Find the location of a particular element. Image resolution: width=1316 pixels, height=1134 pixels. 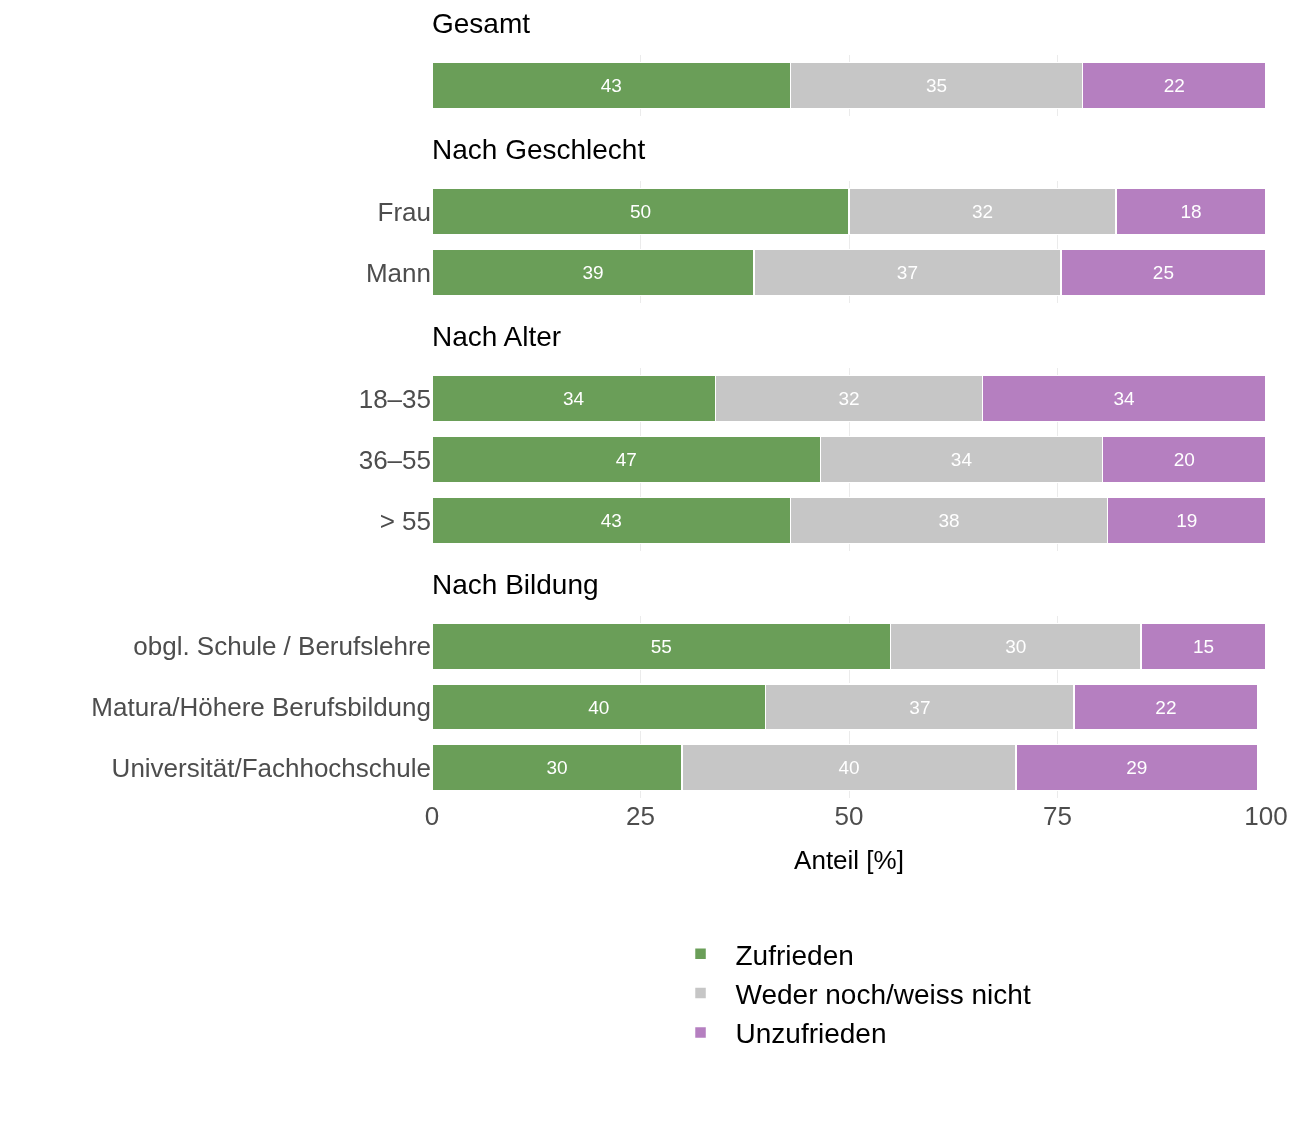

data-label: 50 is located at coordinates (640, 211).